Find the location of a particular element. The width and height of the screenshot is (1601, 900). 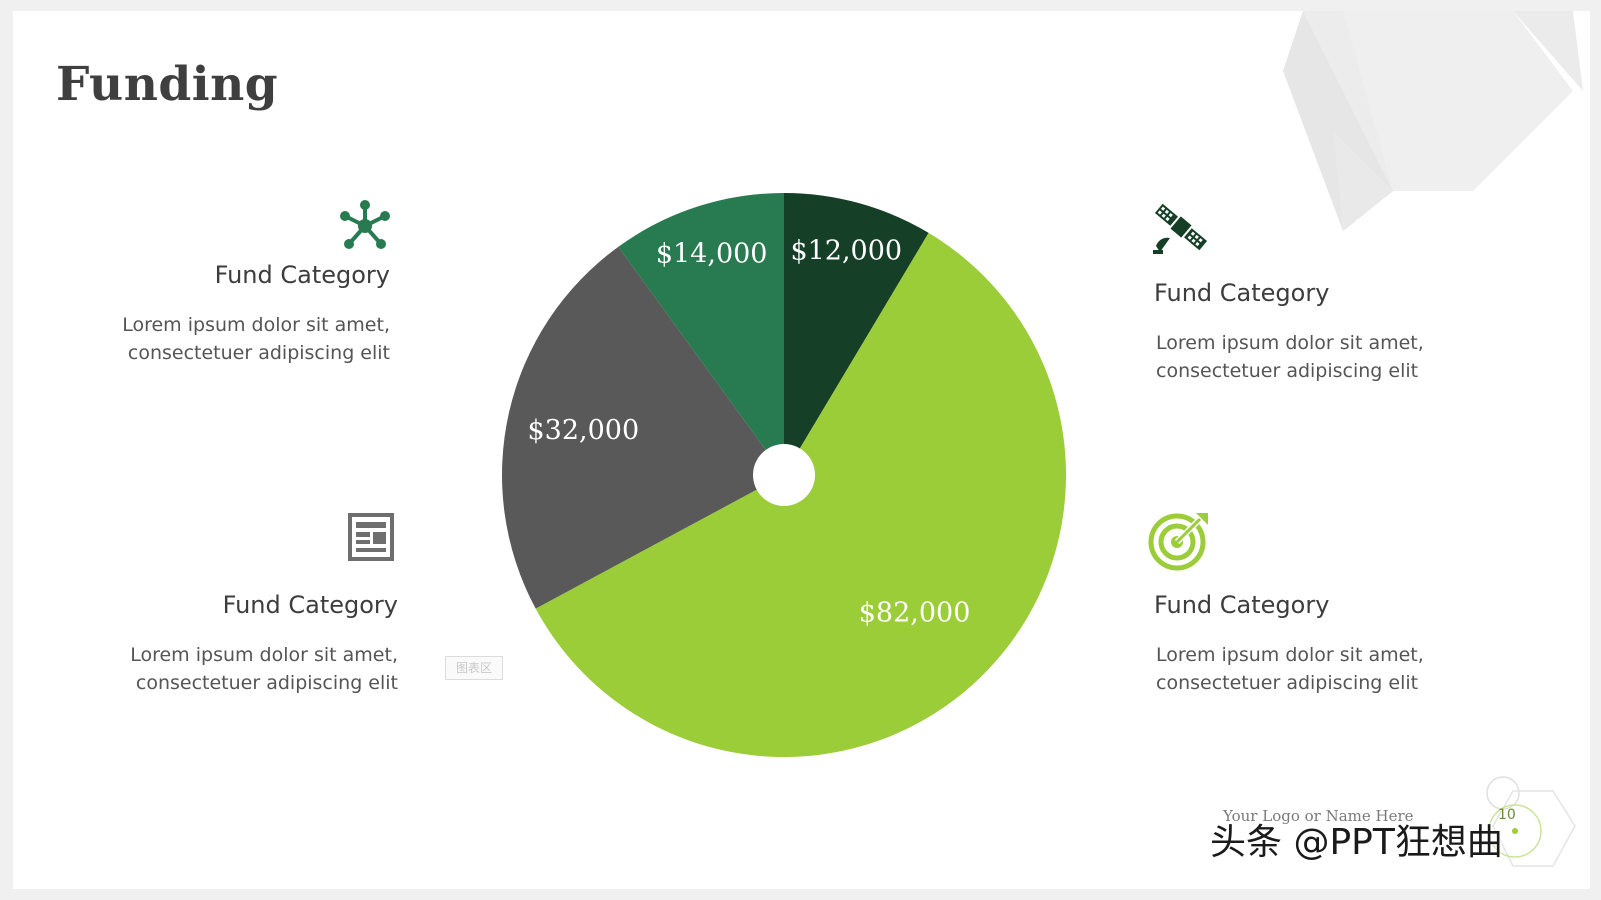

page-number: 10 is located at coordinates (1507, 815).